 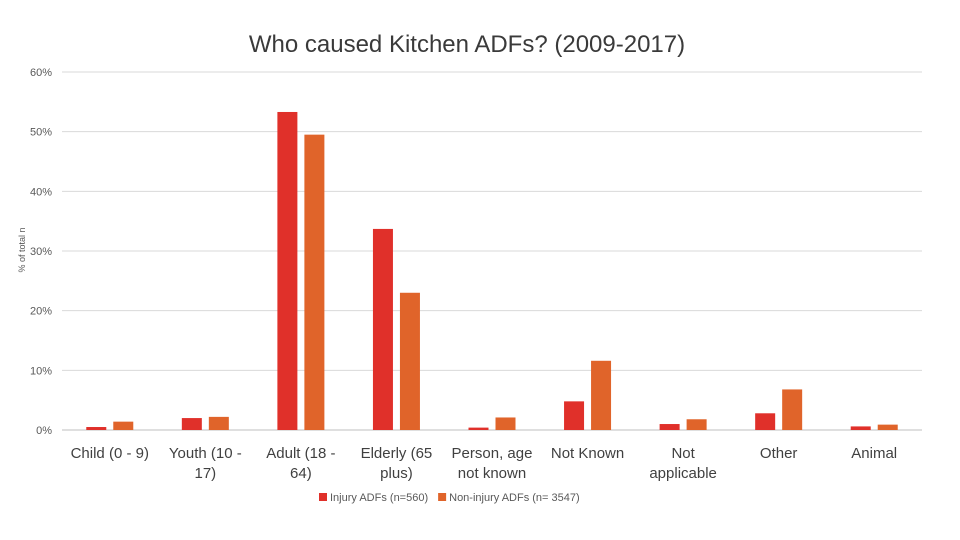 What do you see at coordinates (587, 453) in the screenshot?
I see `x-tick-label: Not Known` at bounding box center [587, 453].